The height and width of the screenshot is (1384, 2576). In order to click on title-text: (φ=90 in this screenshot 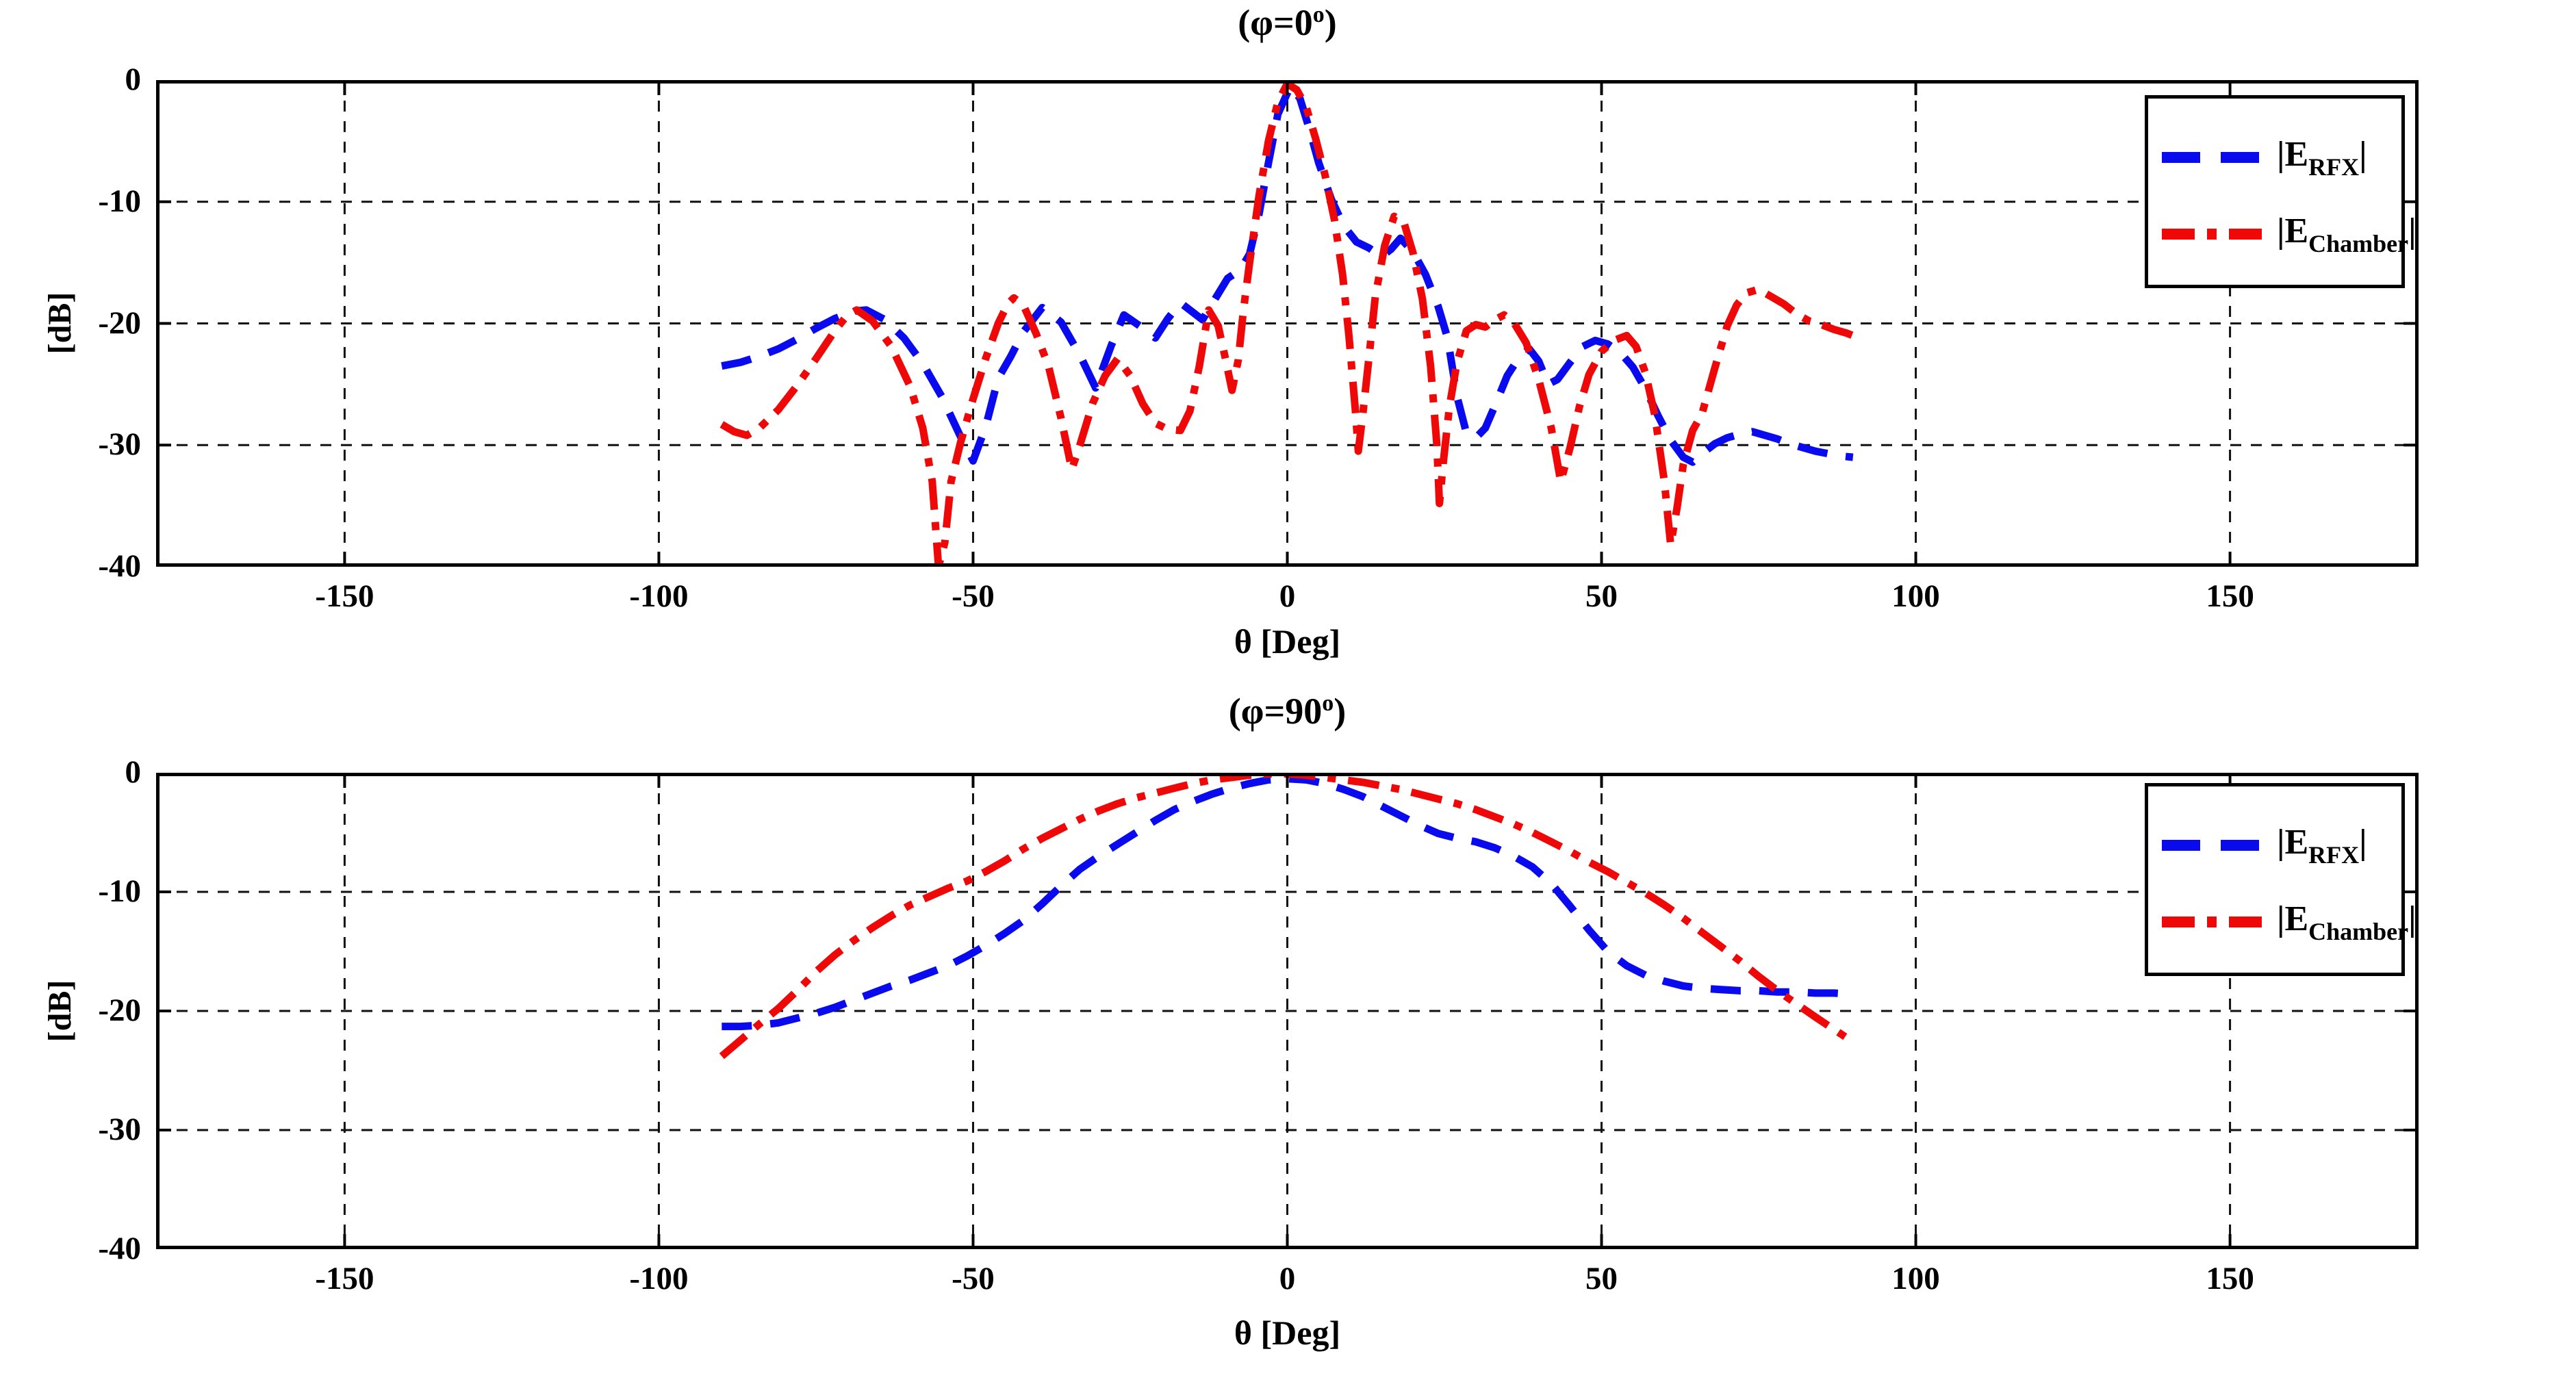, I will do `click(1275, 712)`.